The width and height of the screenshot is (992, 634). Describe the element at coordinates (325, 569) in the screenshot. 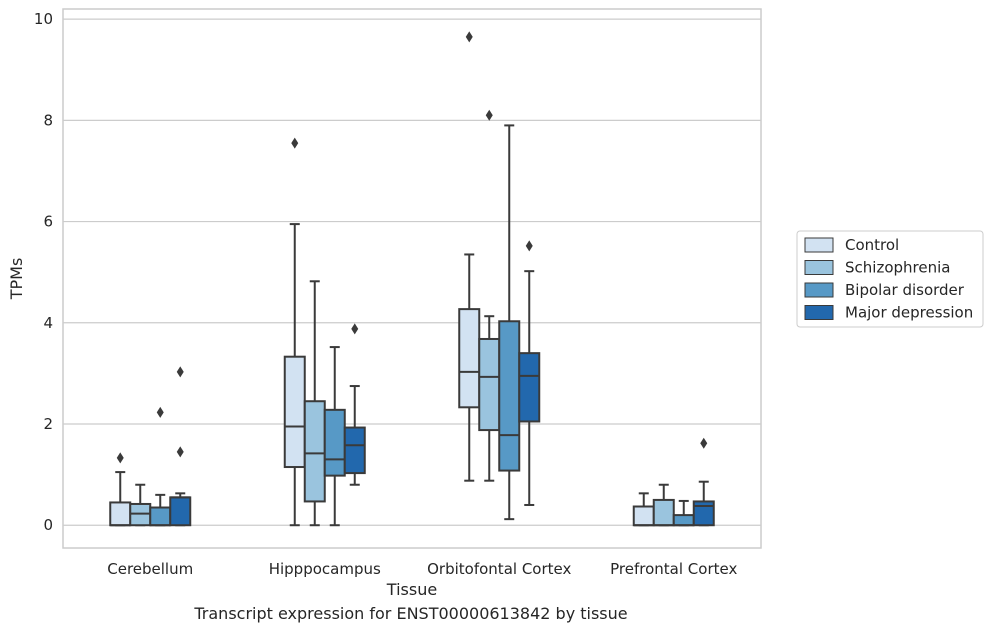

I see `x-tick-label: Hipppocampus` at that location.